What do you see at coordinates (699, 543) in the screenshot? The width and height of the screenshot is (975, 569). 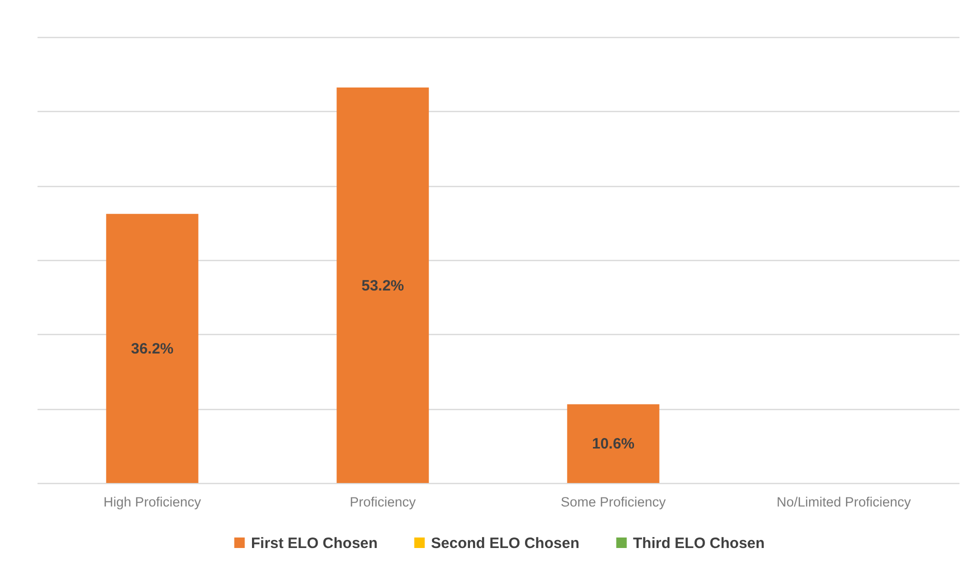 I see `legend-label: Third ELO Chosen` at bounding box center [699, 543].